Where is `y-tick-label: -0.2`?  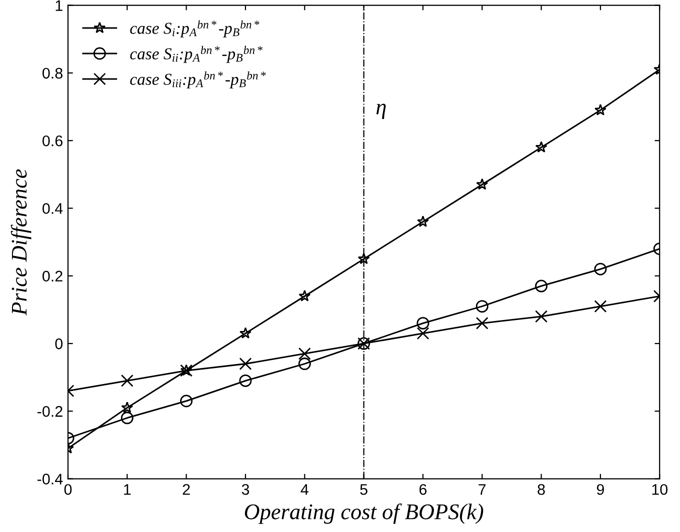
y-tick-label: -0.2 is located at coordinates (49, 411).